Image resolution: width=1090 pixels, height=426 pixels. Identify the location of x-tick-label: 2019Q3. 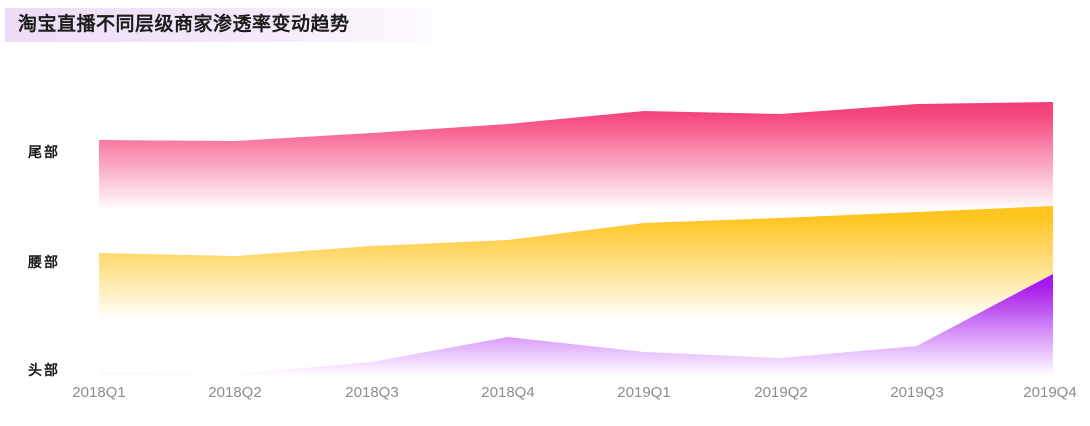
(917, 392).